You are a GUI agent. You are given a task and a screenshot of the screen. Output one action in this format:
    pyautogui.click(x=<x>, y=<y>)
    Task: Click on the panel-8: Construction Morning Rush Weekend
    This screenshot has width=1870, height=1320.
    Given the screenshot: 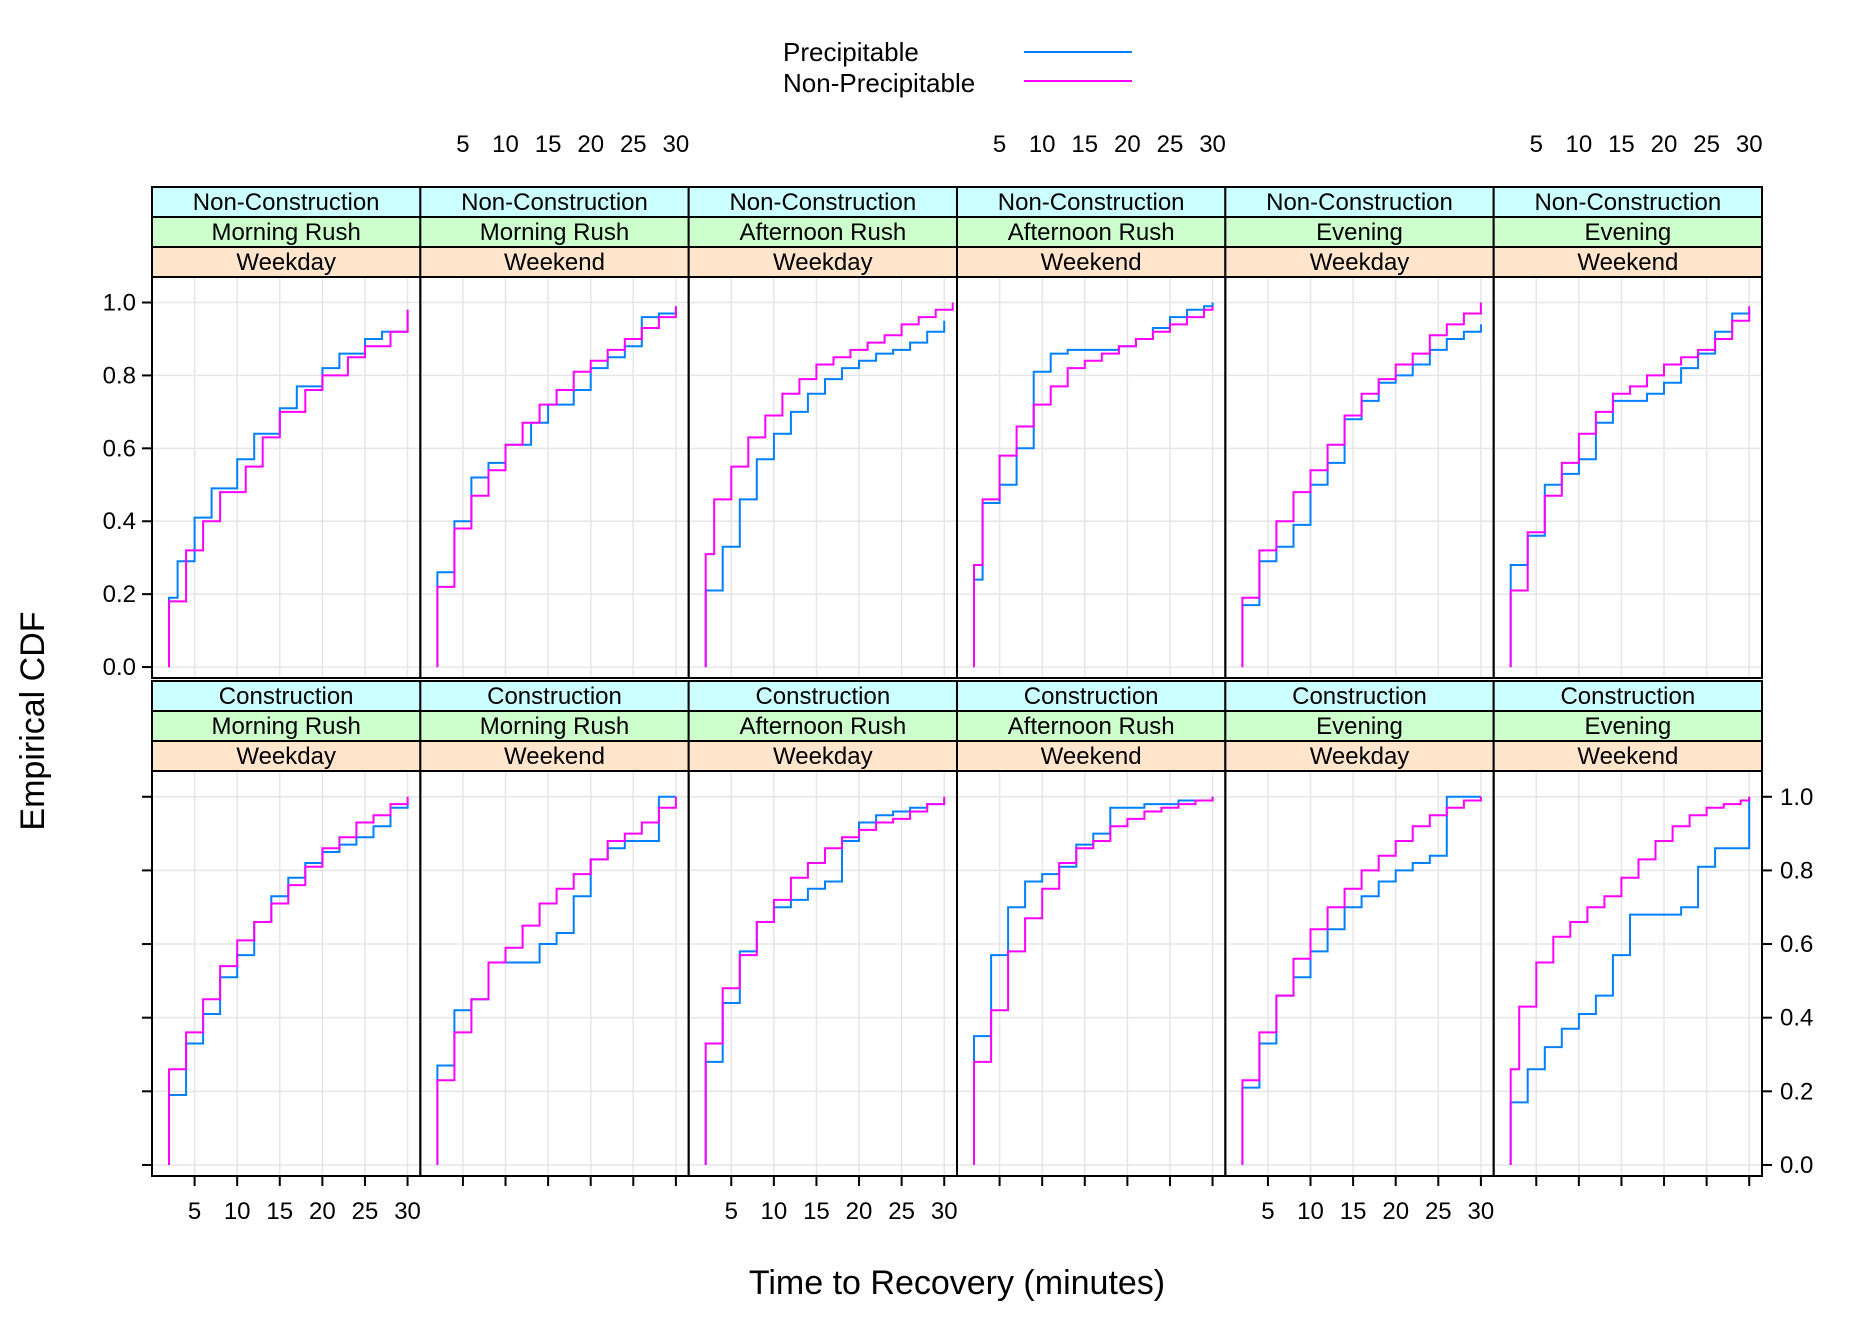 What is the action you would take?
    pyautogui.click(x=554, y=933)
    